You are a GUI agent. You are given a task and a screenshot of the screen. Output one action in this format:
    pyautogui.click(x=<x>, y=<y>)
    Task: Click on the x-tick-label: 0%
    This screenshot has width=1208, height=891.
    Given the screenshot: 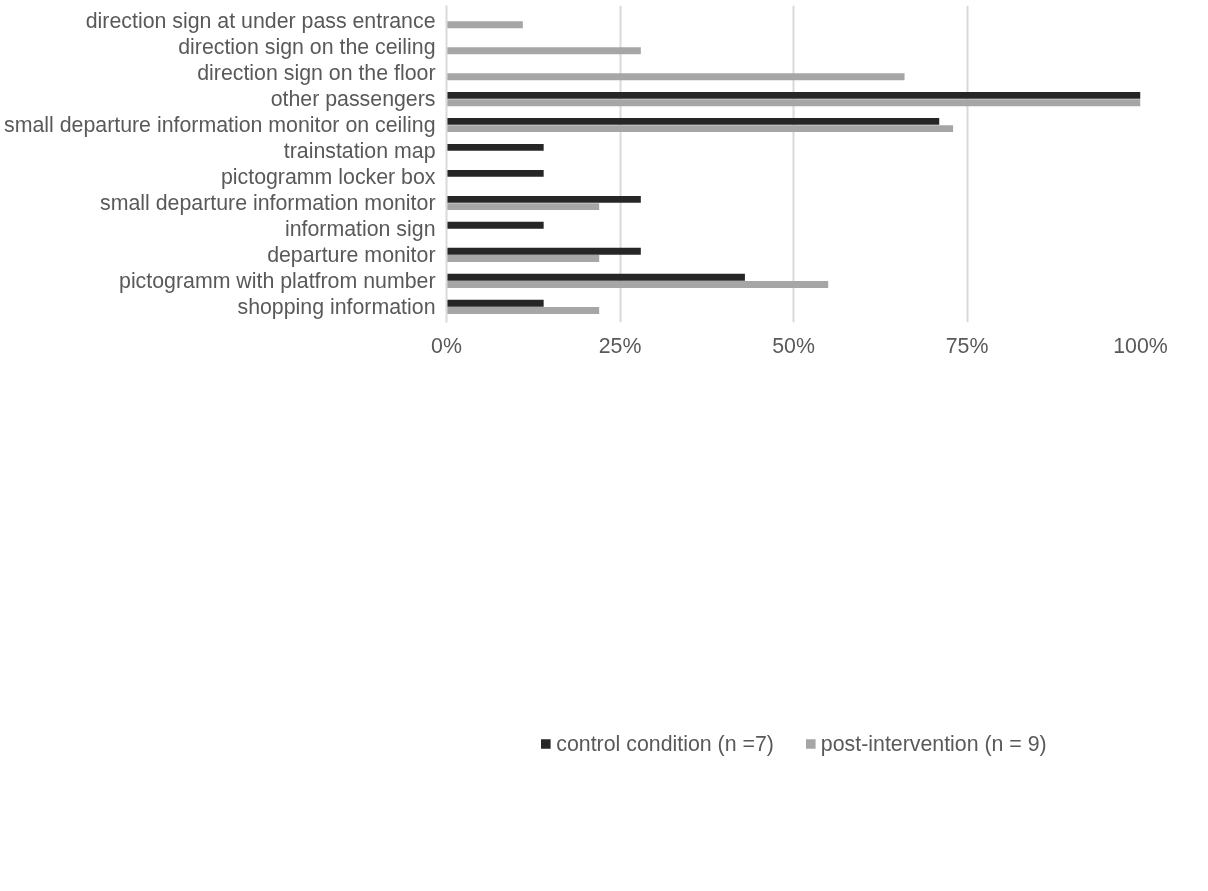 What is the action you would take?
    pyautogui.click(x=446, y=345)
    